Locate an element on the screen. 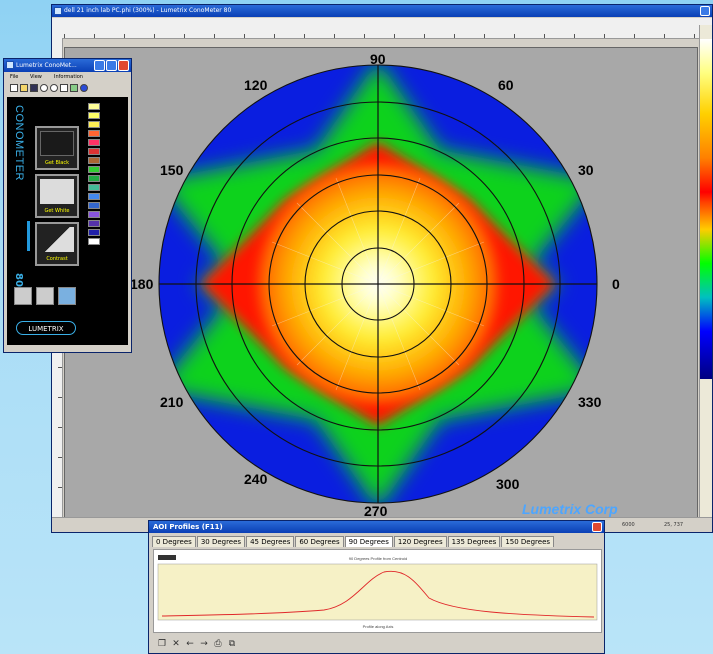 The image size is (713, 654). tab-90-degrees: 90 Degrees is located at coordinates (368, 541).